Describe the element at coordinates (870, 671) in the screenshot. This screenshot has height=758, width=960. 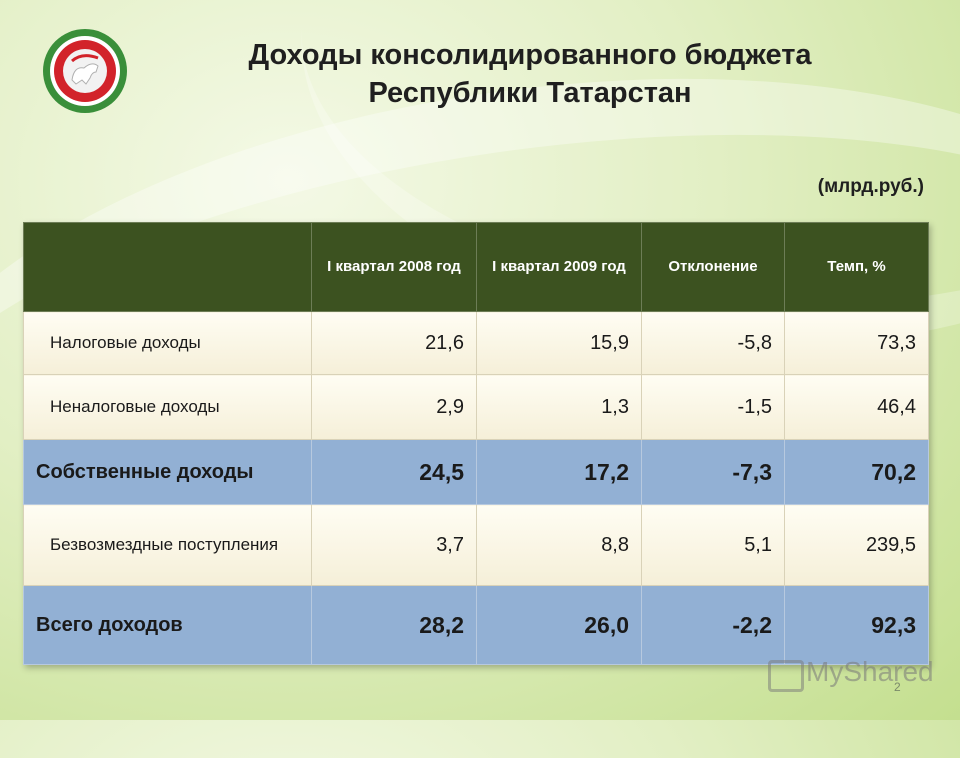
I see `watermark-text: MyShared` at that location.